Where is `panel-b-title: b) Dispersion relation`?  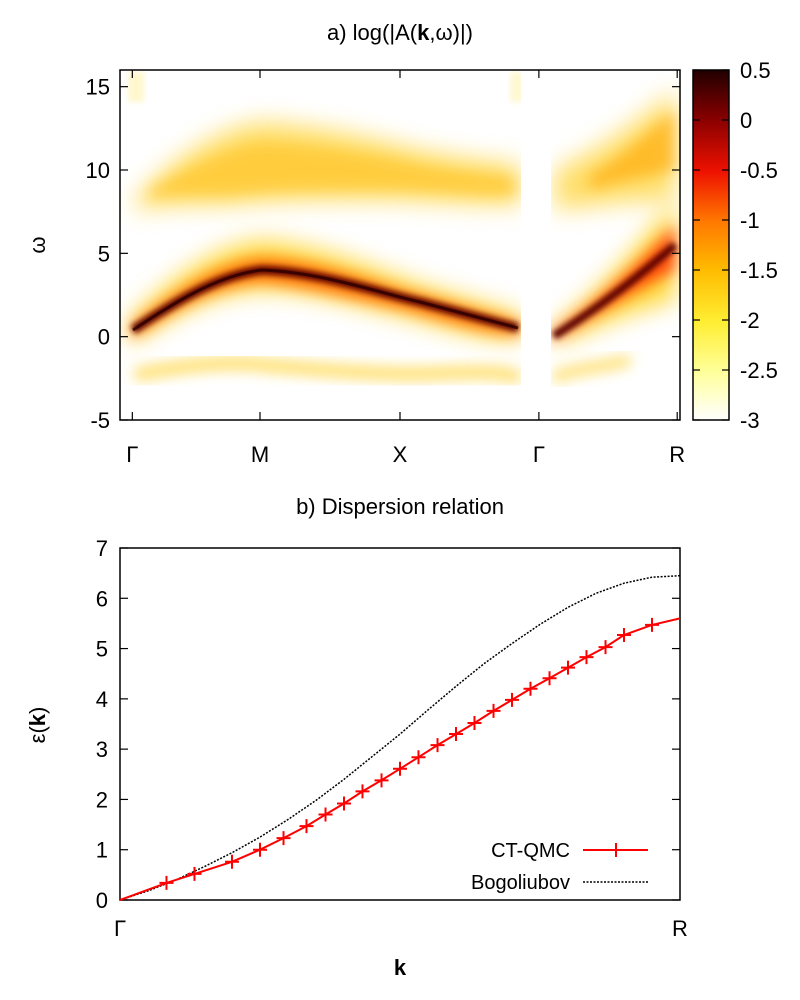
panel-b-title: b) Dispersion relation is located at coordinates (400, 506).